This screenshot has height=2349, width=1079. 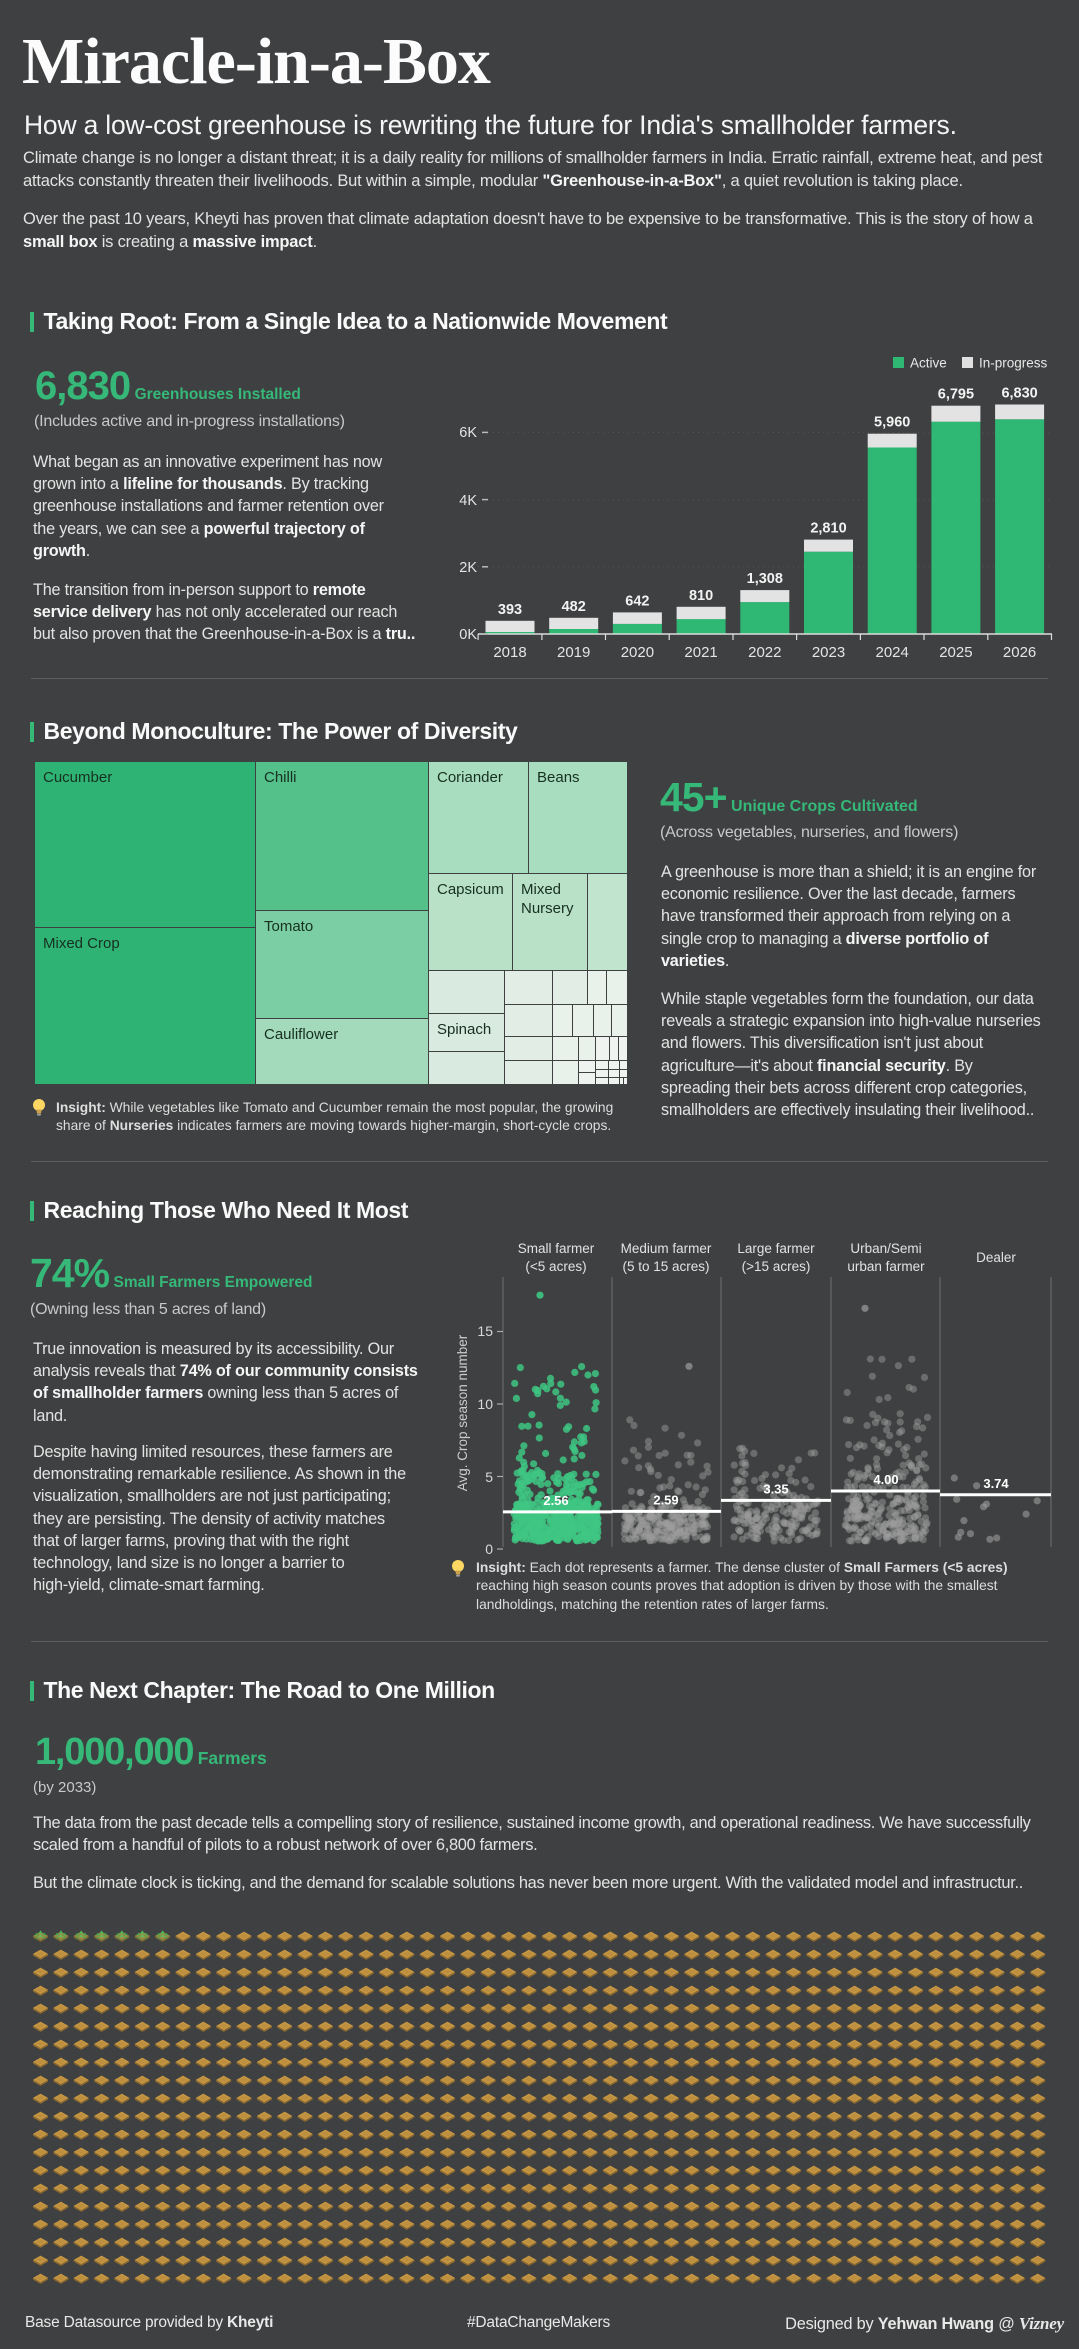 I want to click on svg-text: 6,795, so click(x=956, y=395).